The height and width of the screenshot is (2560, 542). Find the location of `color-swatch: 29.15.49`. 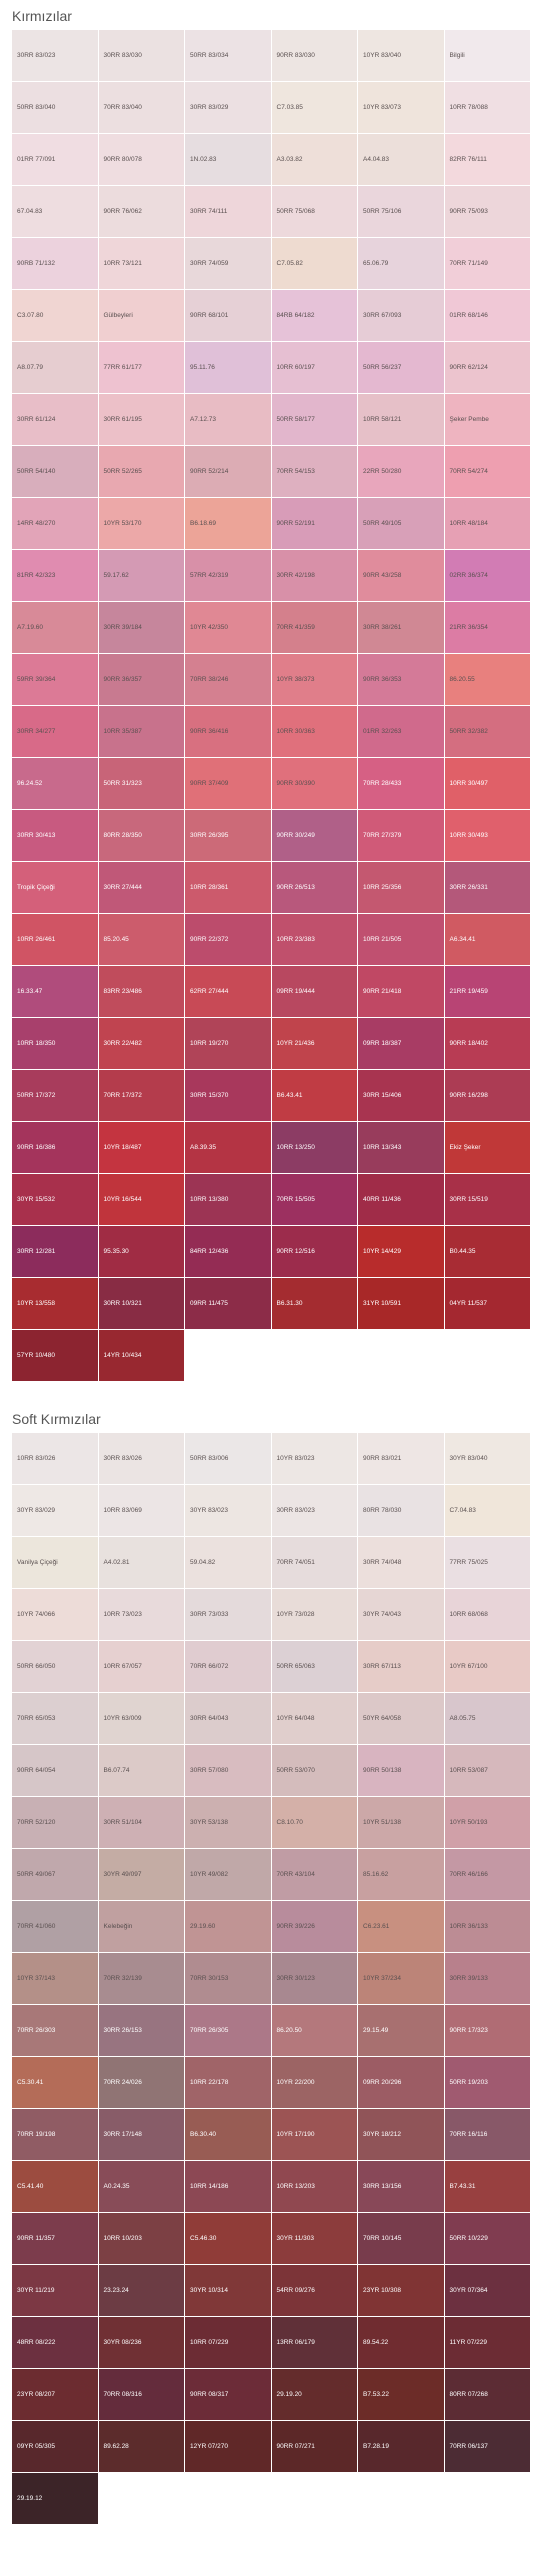

color-swatch: 29.15.49 is located at coordinates (401, 2030).